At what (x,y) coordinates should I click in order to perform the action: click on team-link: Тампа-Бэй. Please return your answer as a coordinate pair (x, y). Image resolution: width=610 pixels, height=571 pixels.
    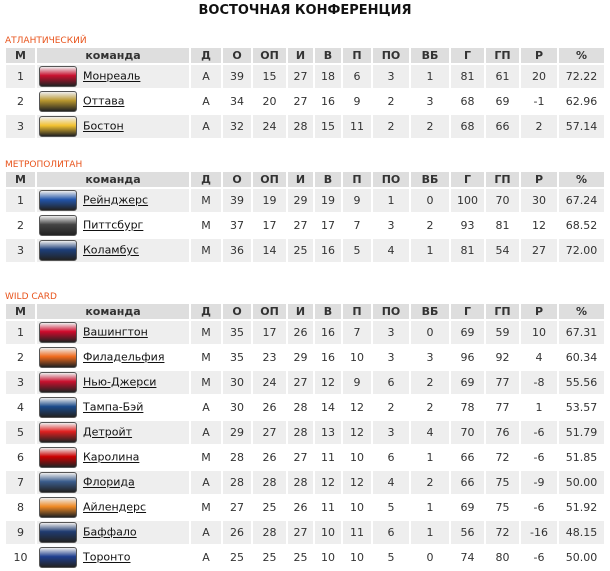
    Looking at the image, I should click on (113, 407).